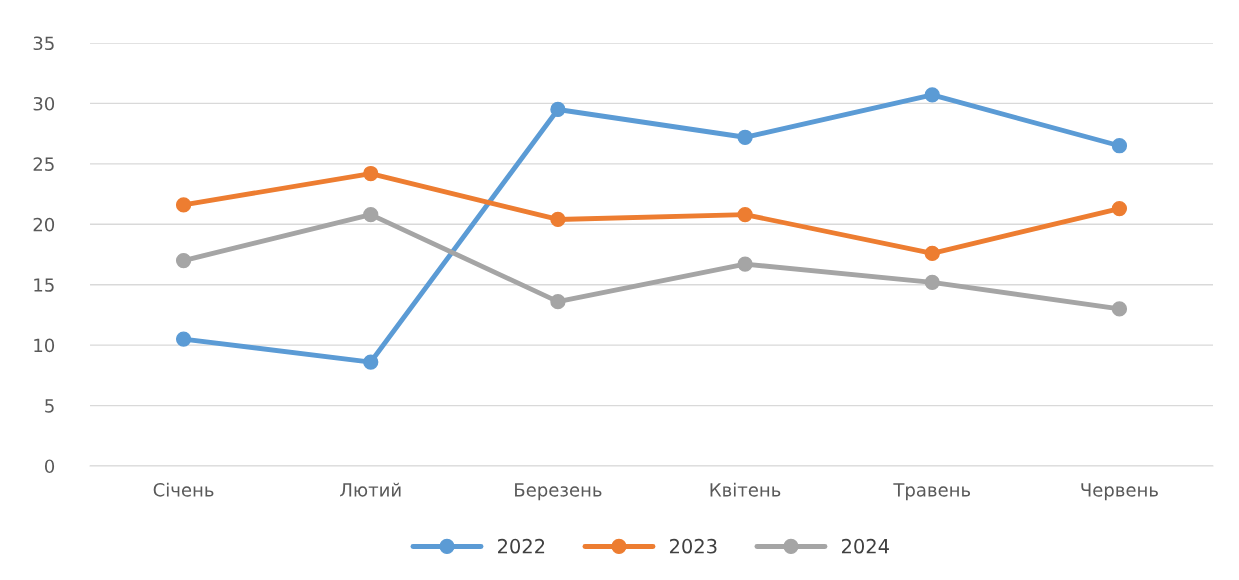 The width and height of the screenshot is (1239, 580). I want to click on y-tick-label: 20, so click(44, 224).